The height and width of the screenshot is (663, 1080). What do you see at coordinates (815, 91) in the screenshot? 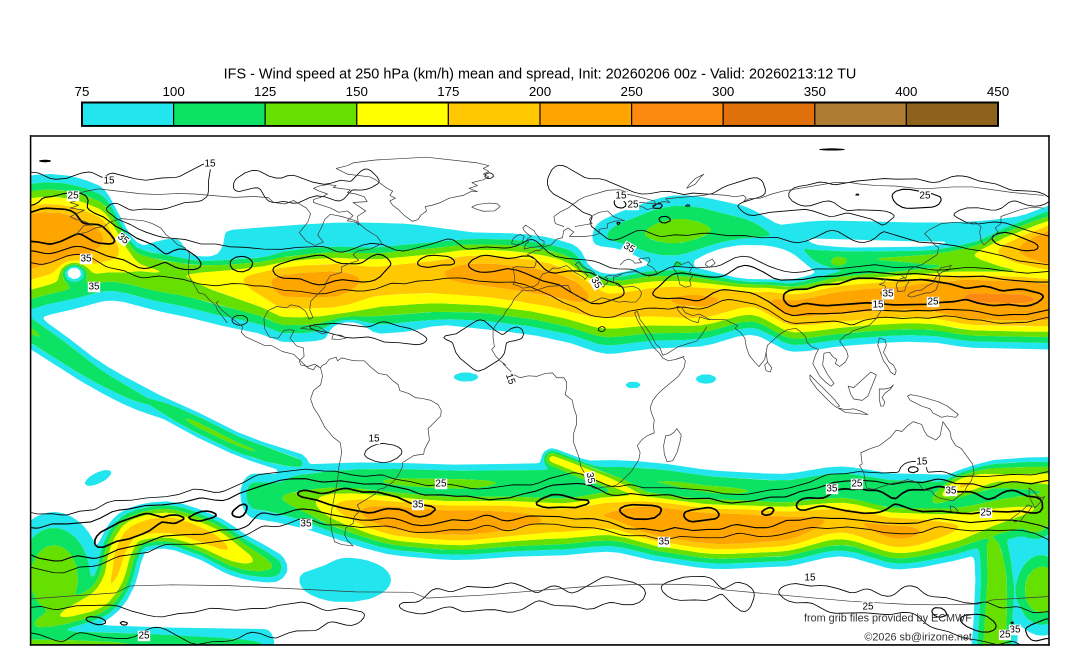
I see `svg-text: 350` at bounding box center [815, 91].